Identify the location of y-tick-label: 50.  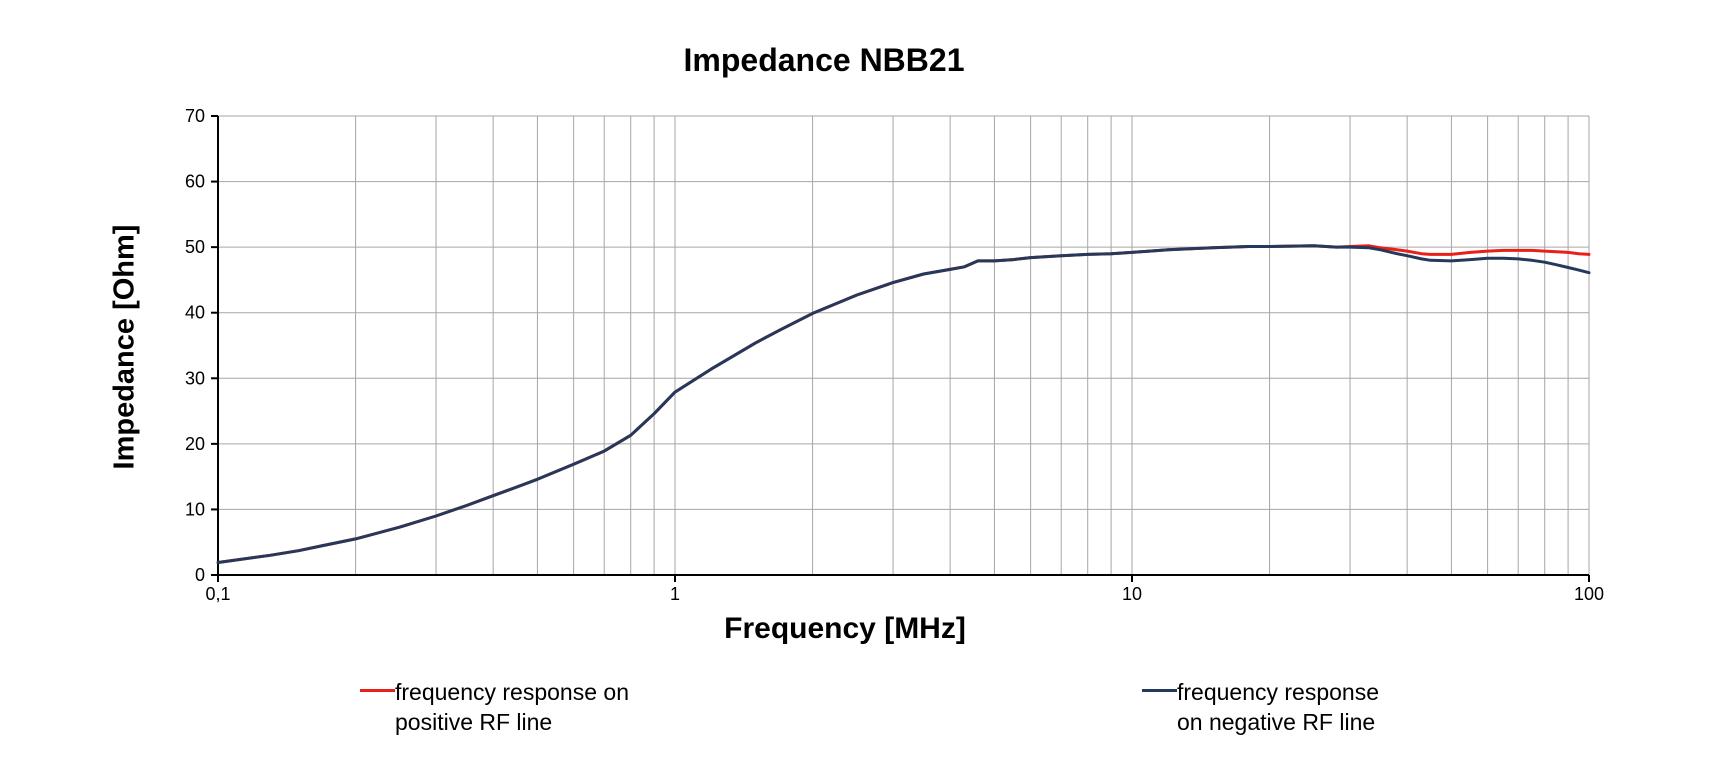
(195, 247).